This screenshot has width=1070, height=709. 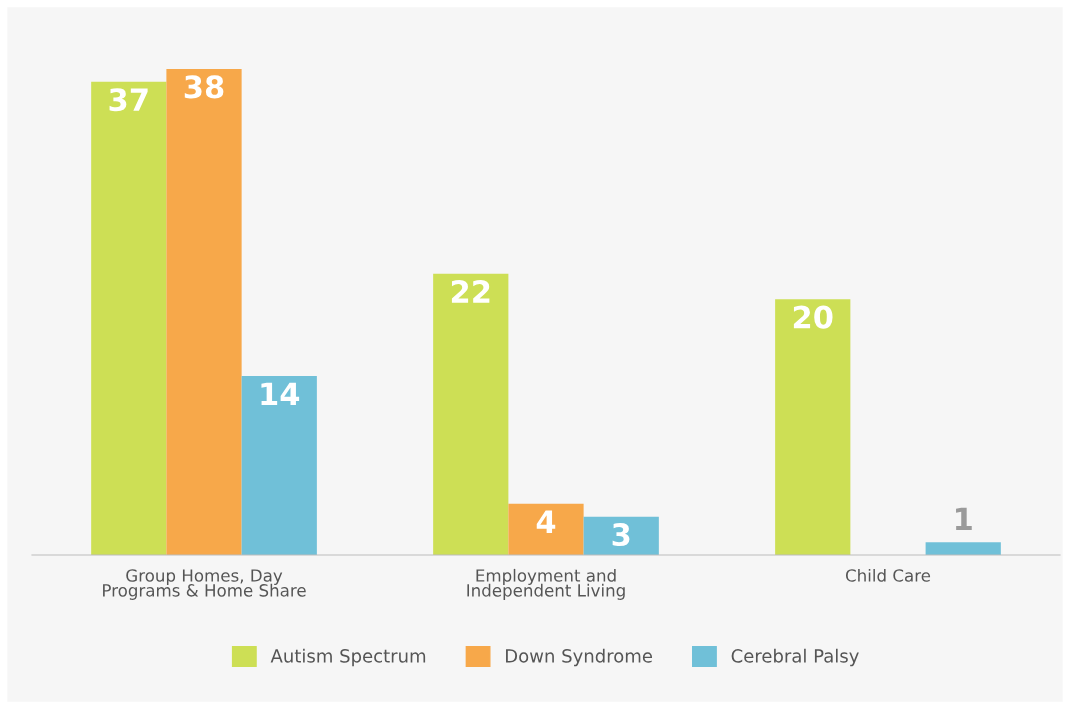 I want to click on data-label: 22, so click(x=470, y=291).